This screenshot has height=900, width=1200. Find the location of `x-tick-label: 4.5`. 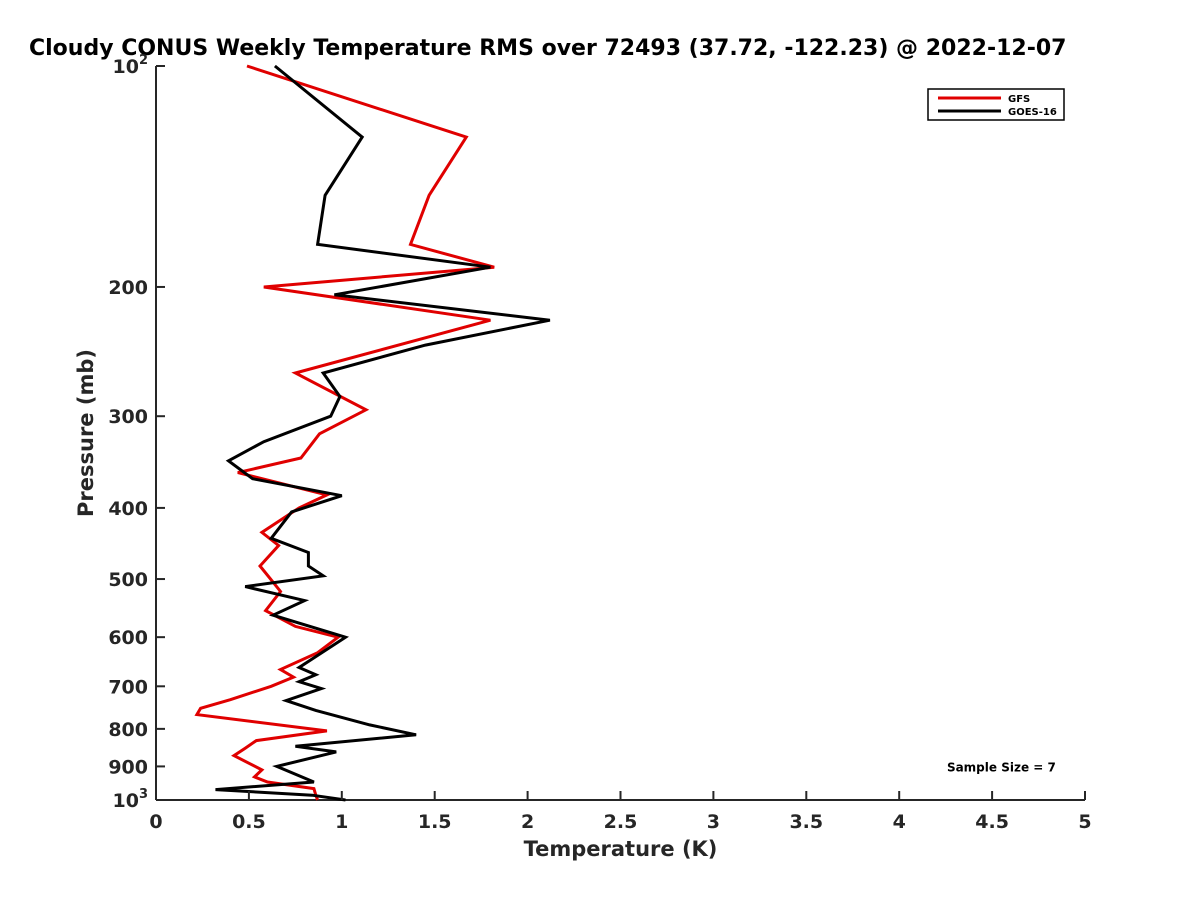

x-tick-label: 4.5 is located at coordinates (992, 822).